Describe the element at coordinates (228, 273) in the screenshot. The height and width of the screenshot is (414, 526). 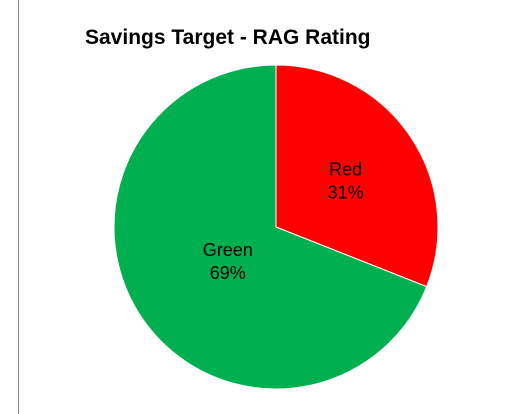
I see `slice-label-percent-green: 69%` at that location.